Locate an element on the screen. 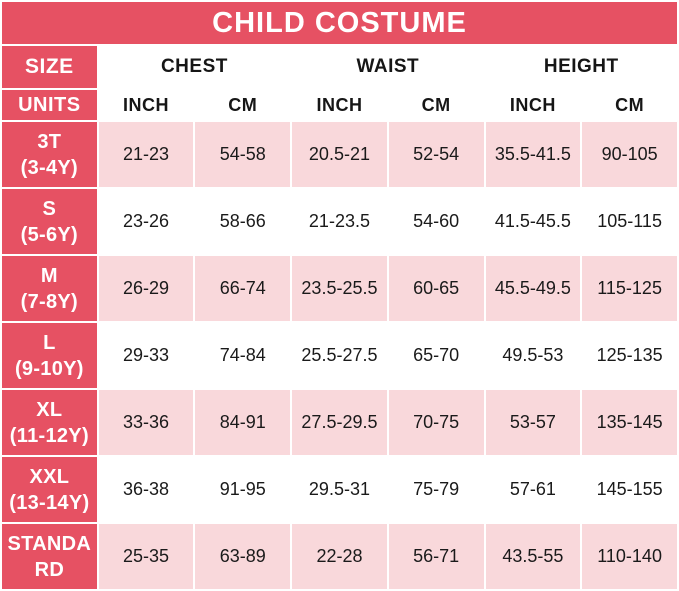 The height and width of the screenshot is (591, 679). size-label: S is located at coordinates (49, 208).